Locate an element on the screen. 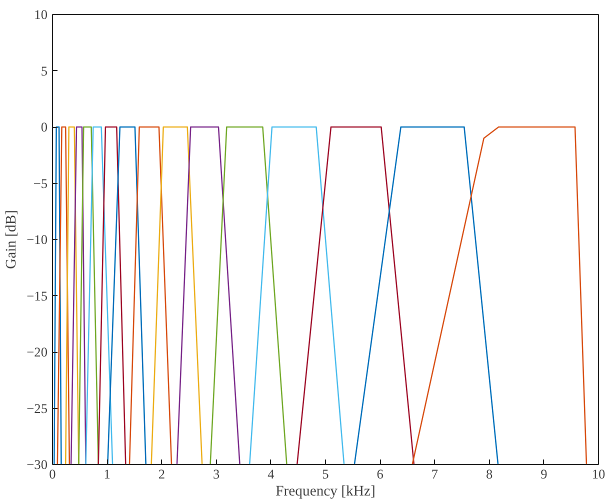  x-tick-label: 2 is located at coordinates (162, 474).